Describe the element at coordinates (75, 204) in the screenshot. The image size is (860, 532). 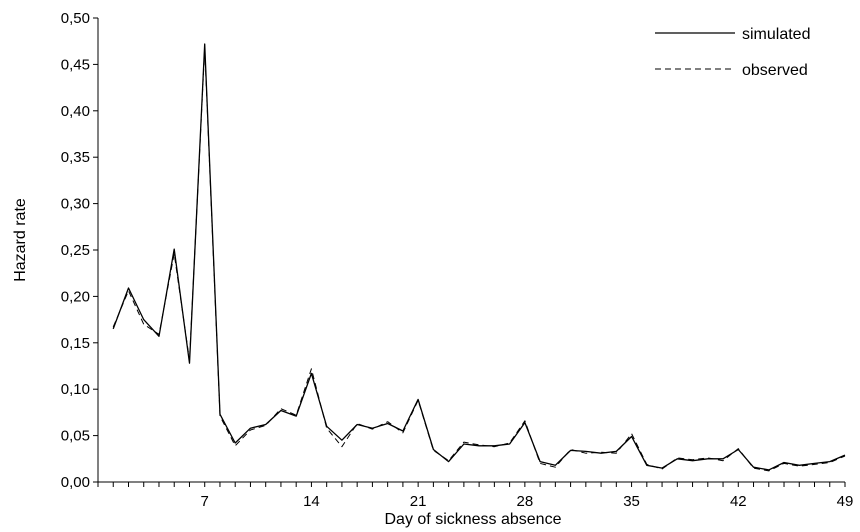
I see `y-tick-label: 0,30` at that location.